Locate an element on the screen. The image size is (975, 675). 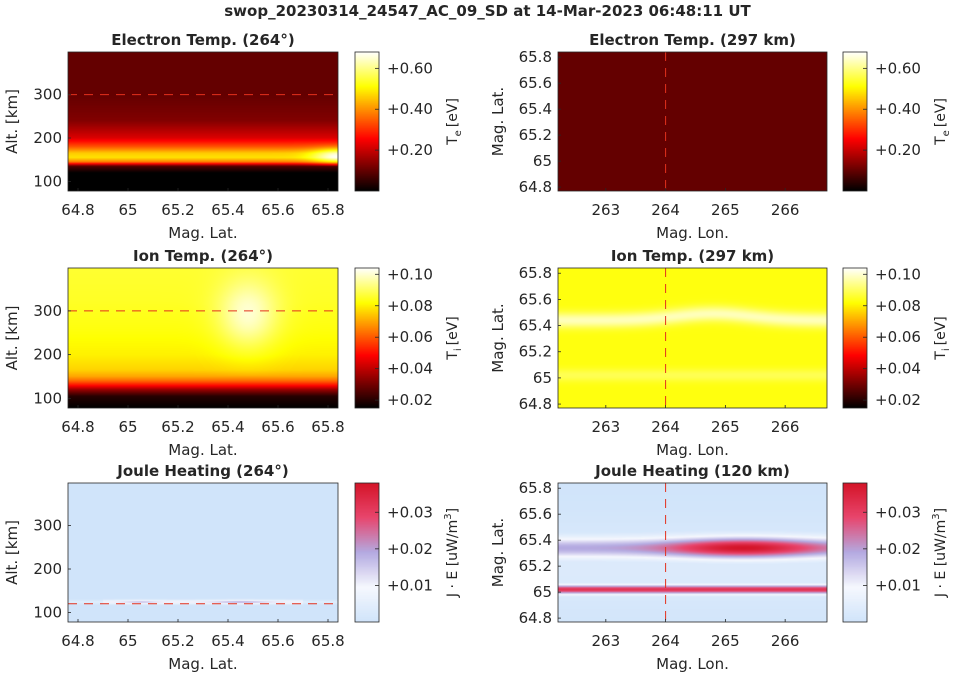
x-tick-label: 65.4 is located at coordinates (227, 427).